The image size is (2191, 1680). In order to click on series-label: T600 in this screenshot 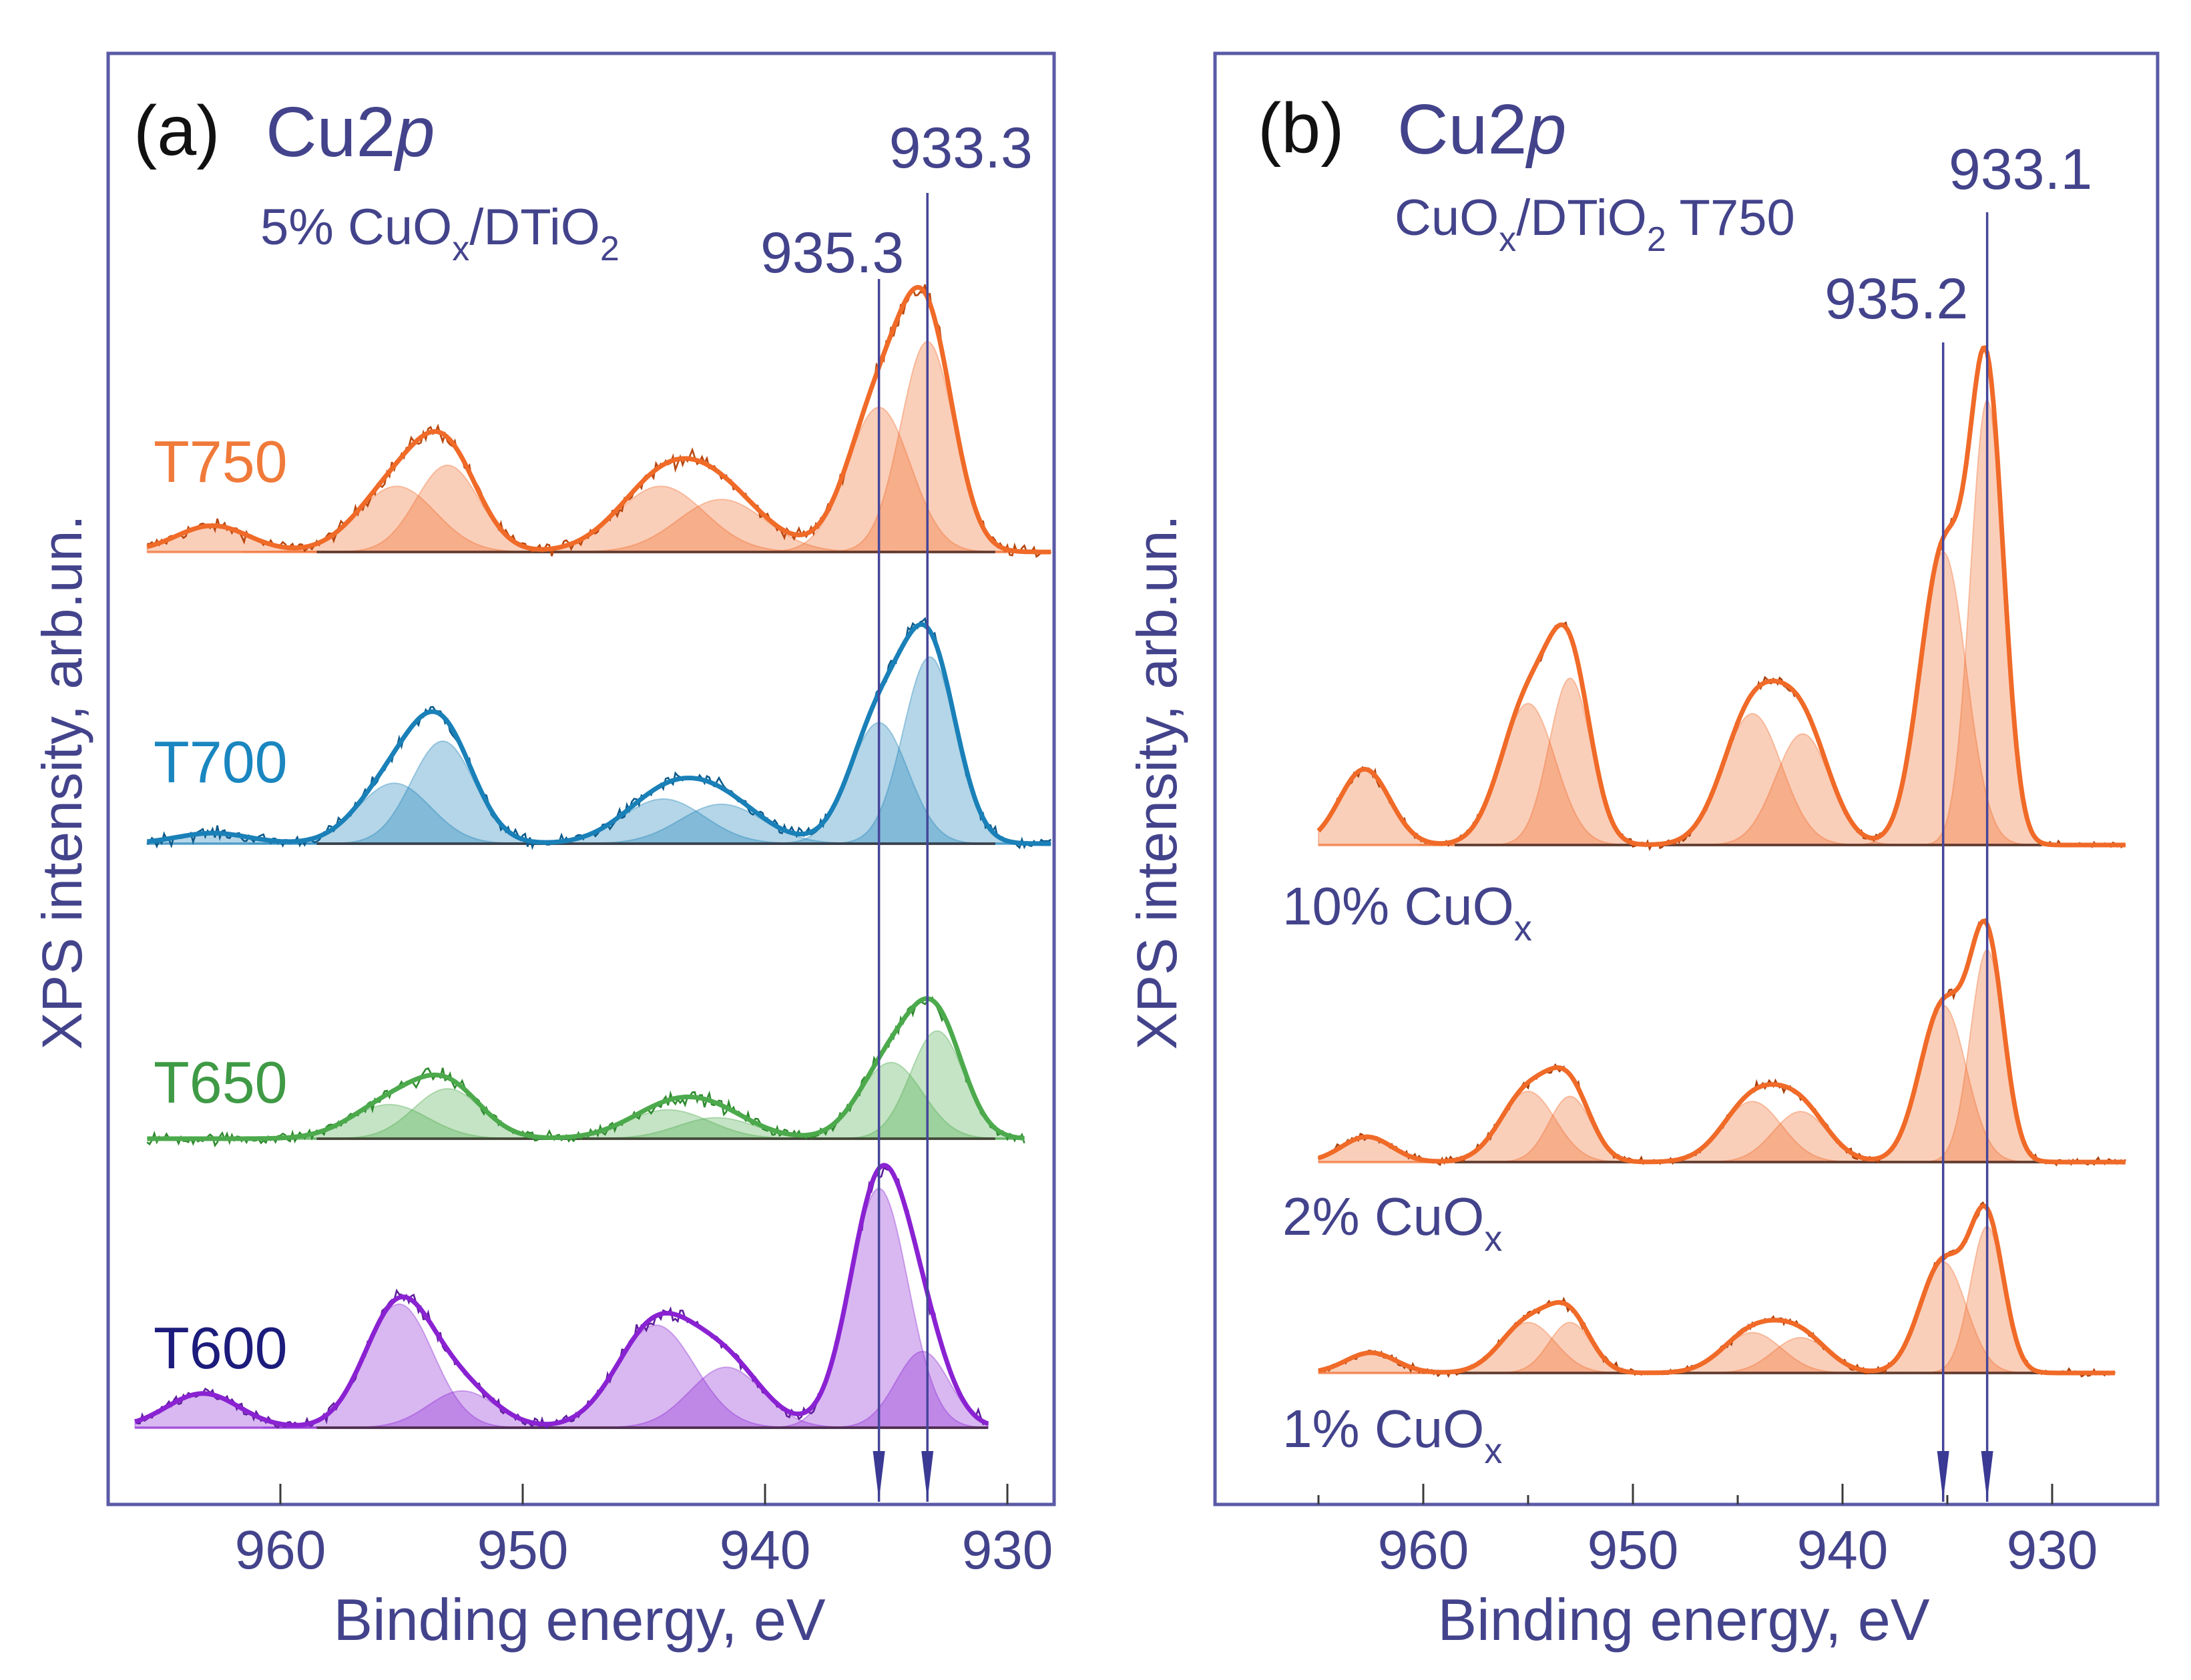, I will do `click(221, 1348)`.